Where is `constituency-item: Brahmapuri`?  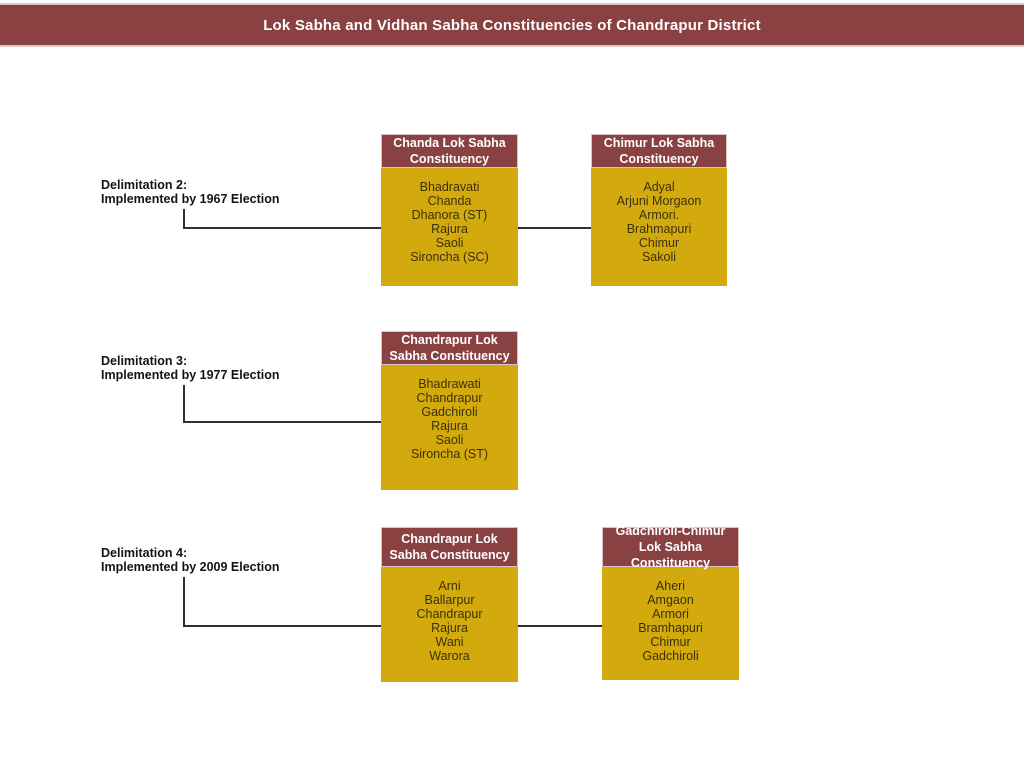 constituency-item: Brahmapuri is located at coordinates (659, 229).